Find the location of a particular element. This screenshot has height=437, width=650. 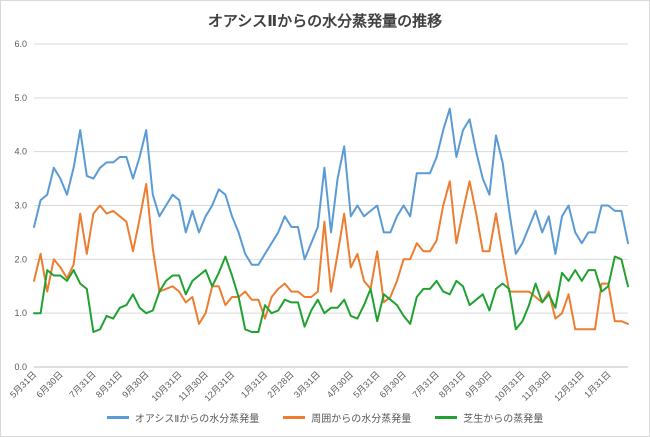

legend-item-surrounding: 周囲からの水分蒸発量 is located at coordinates (347, 417).